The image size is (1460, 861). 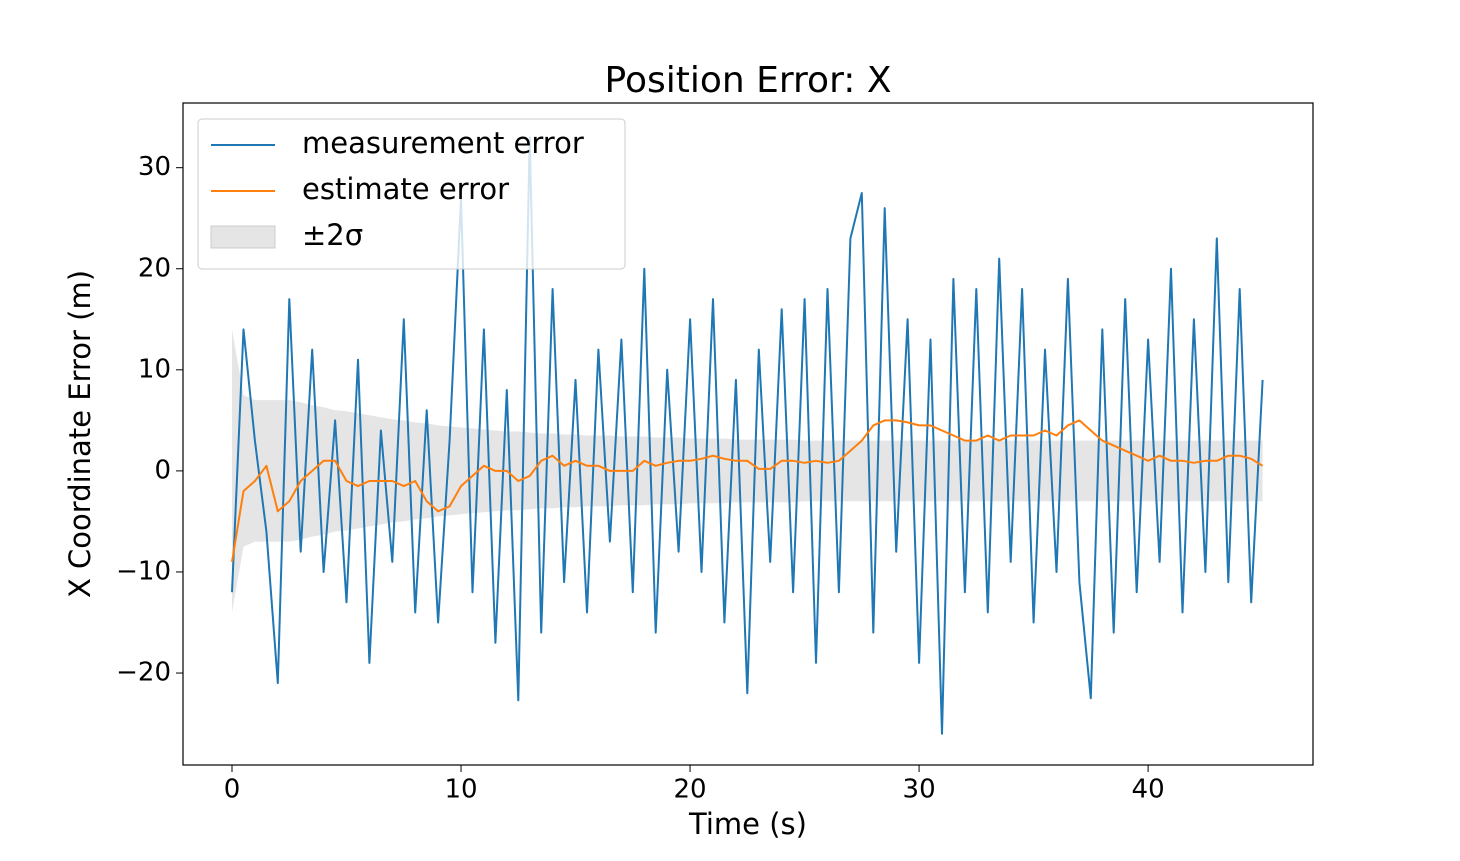 I want to click on legend-label: estimate error, so click(x=405, y=189).